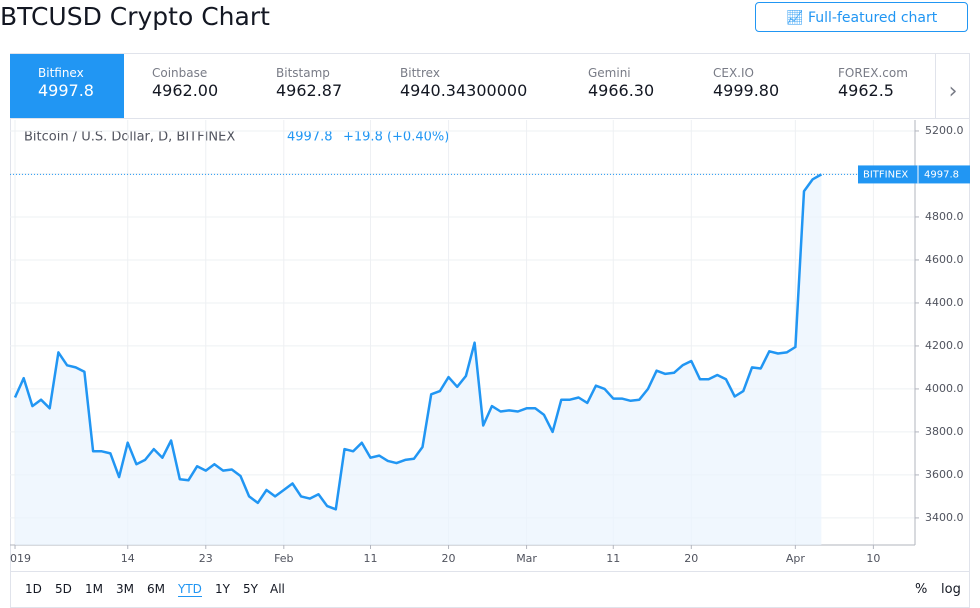 Image resolution: width=980 pixels, height=608 pixels. I want to click on exchange-tab: Bitfinex 4997.8, so click(67, 86).